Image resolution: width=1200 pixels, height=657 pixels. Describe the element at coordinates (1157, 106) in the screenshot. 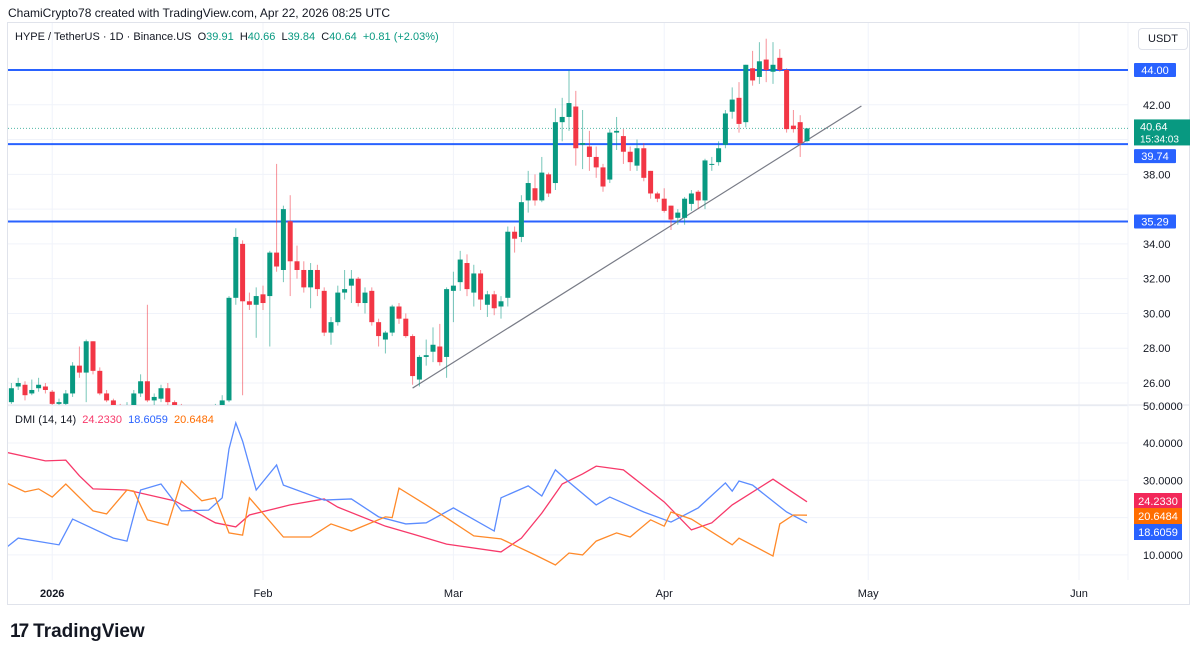

I see `price-tick-label: 42.00` at that location.